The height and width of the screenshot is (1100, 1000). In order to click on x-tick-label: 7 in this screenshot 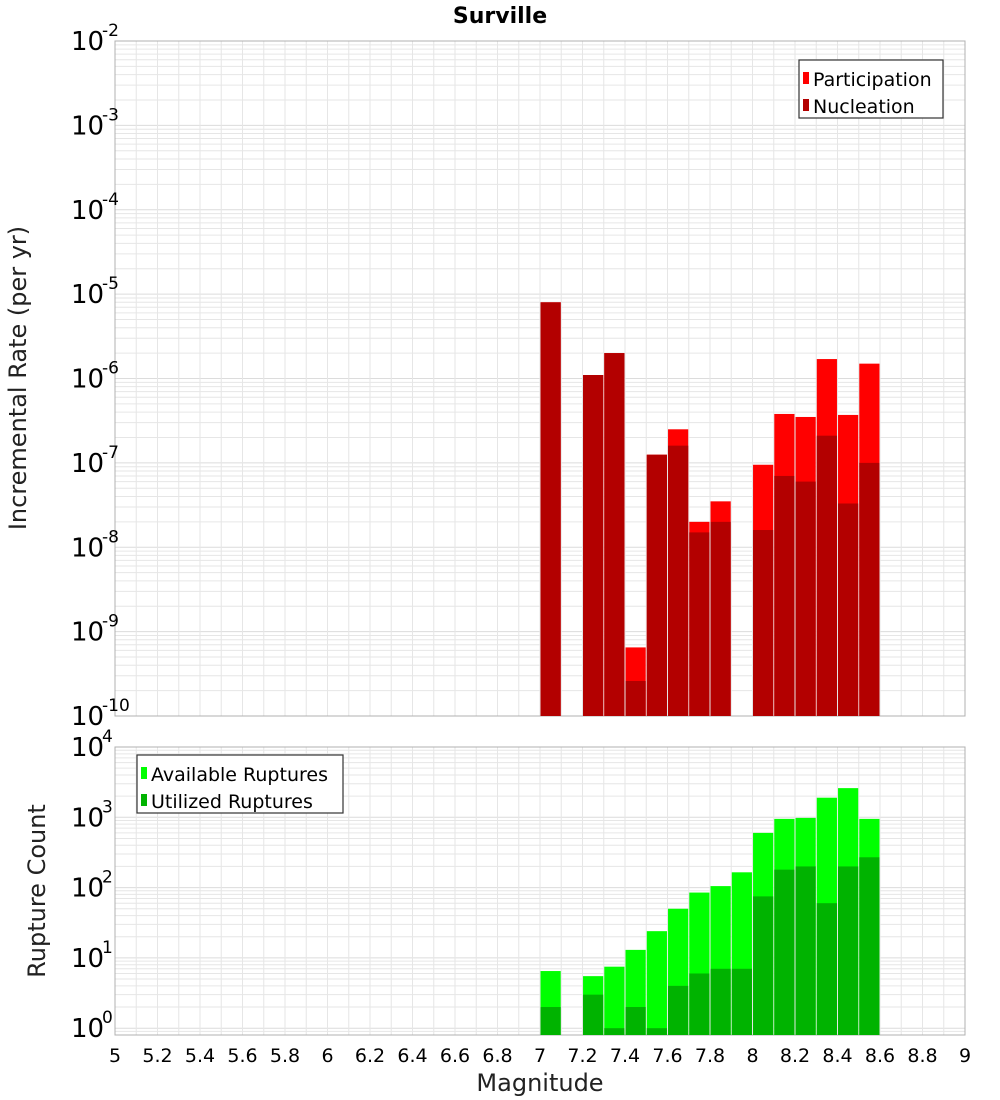, I will do `click(540, 1056)`.